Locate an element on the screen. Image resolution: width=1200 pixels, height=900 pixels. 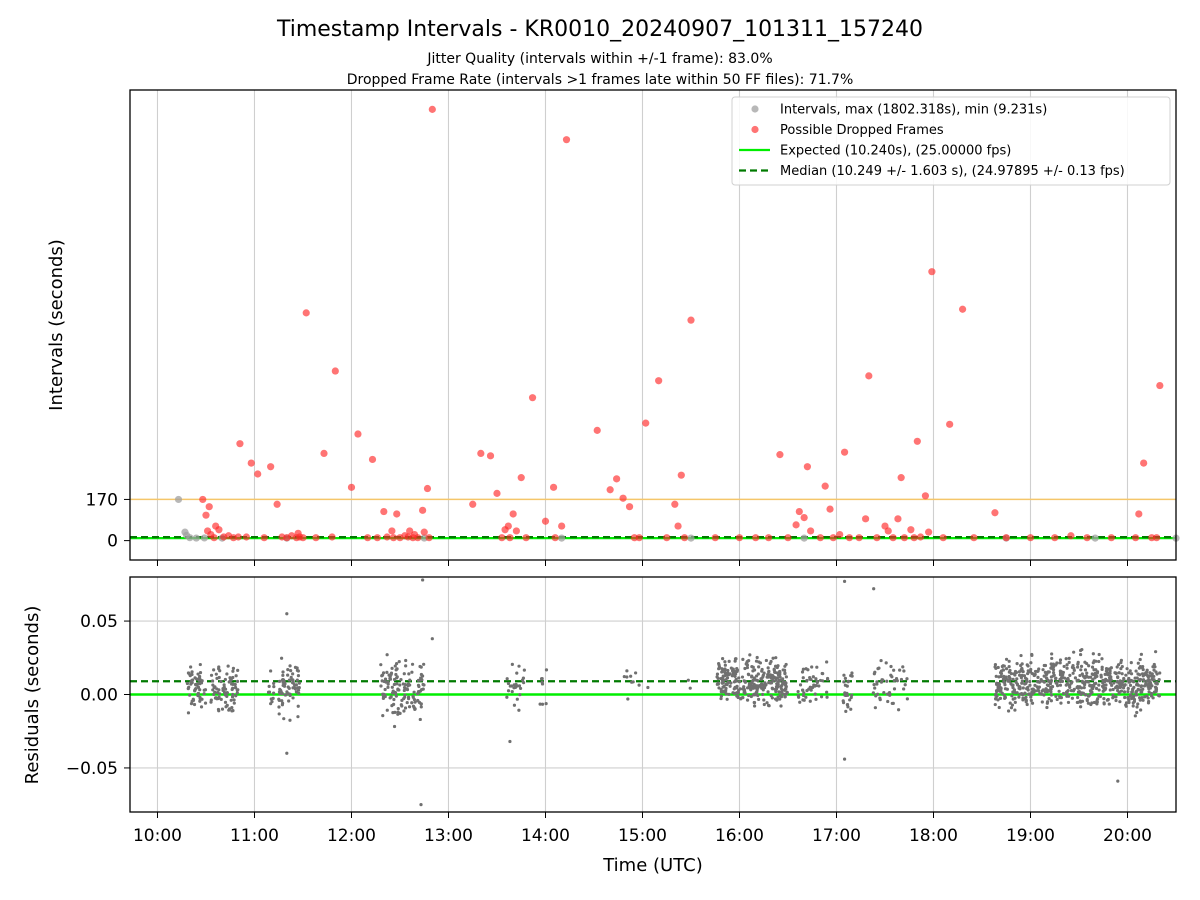
x-tick-label: 14:00 is located at coordinates (545, 836).